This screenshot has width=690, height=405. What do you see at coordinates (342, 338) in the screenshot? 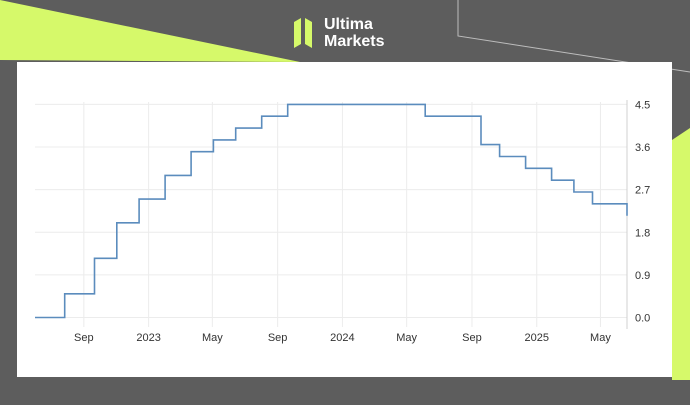
I see `x-tick-label: 2024` at bounding box center [342, 338].